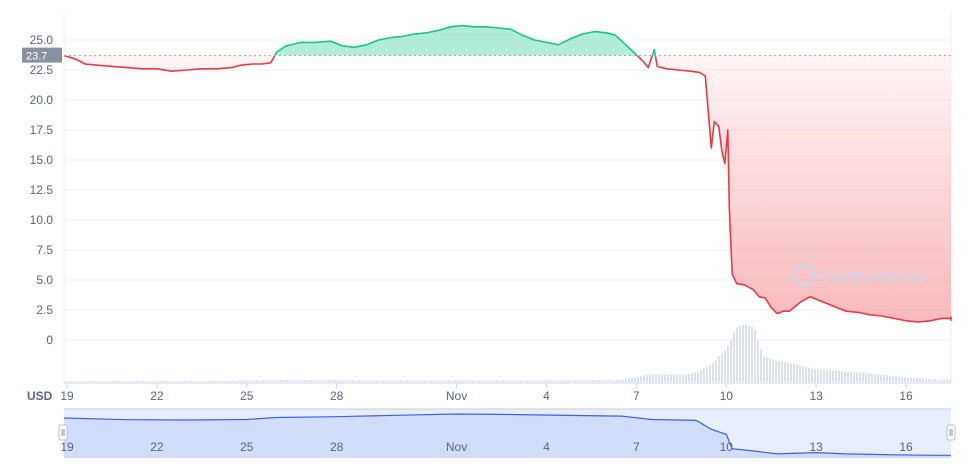 Image resolution: width=980 pixels, height=471 pixels. I want to click on navigator-area, so click(507, 436).